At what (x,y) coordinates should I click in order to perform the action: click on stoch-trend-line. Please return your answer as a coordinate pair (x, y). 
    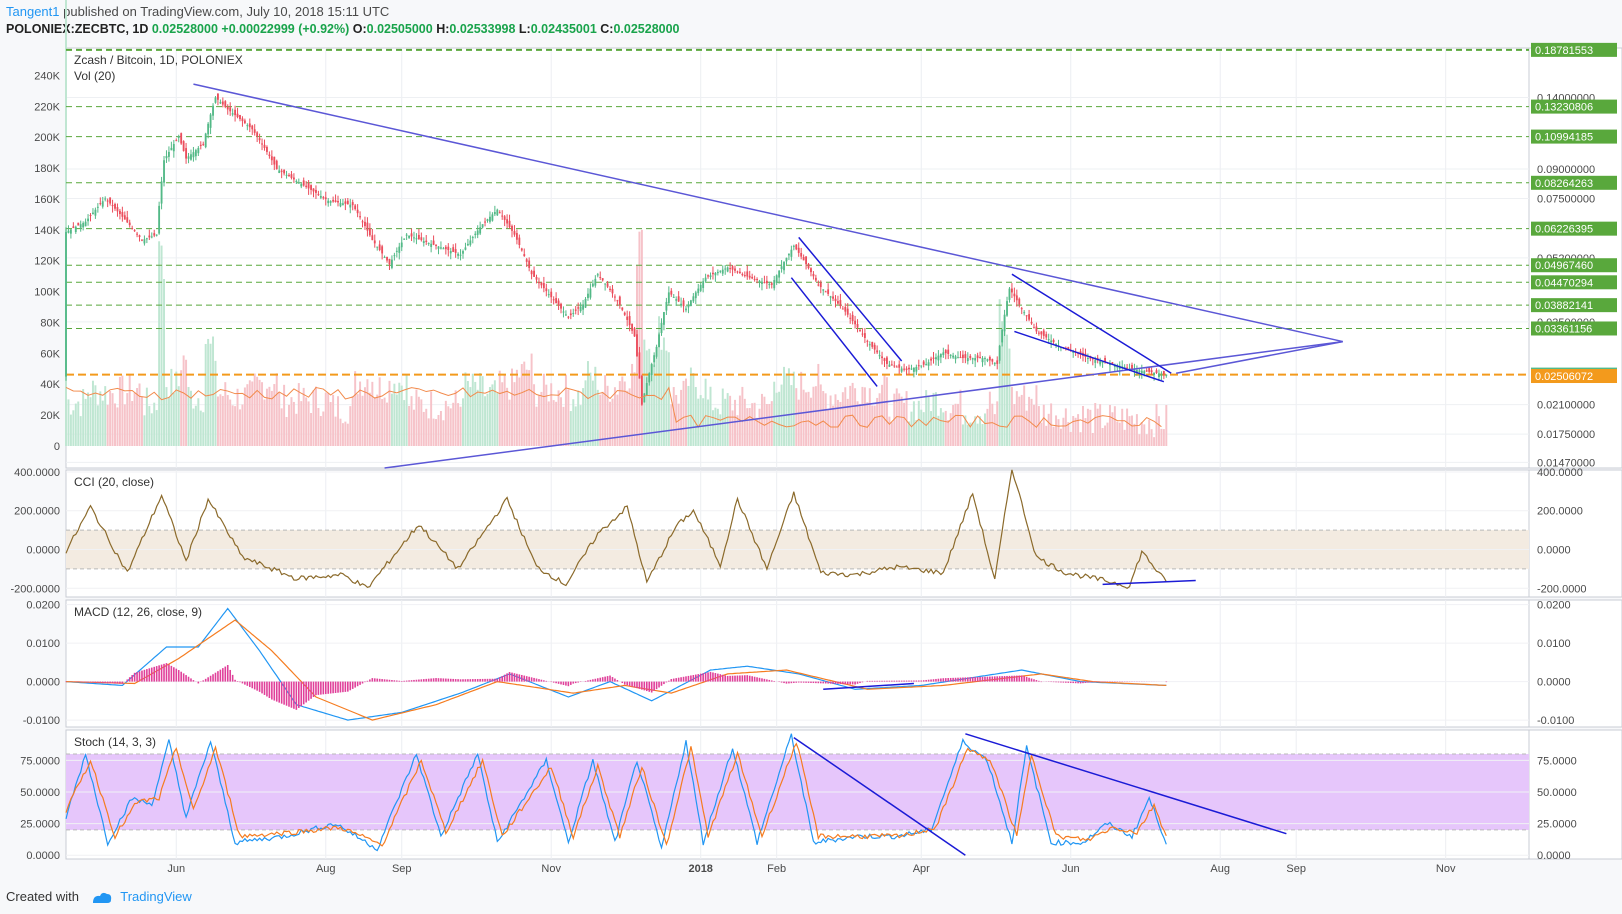
    Looking at the image, I should click on (879, 796).